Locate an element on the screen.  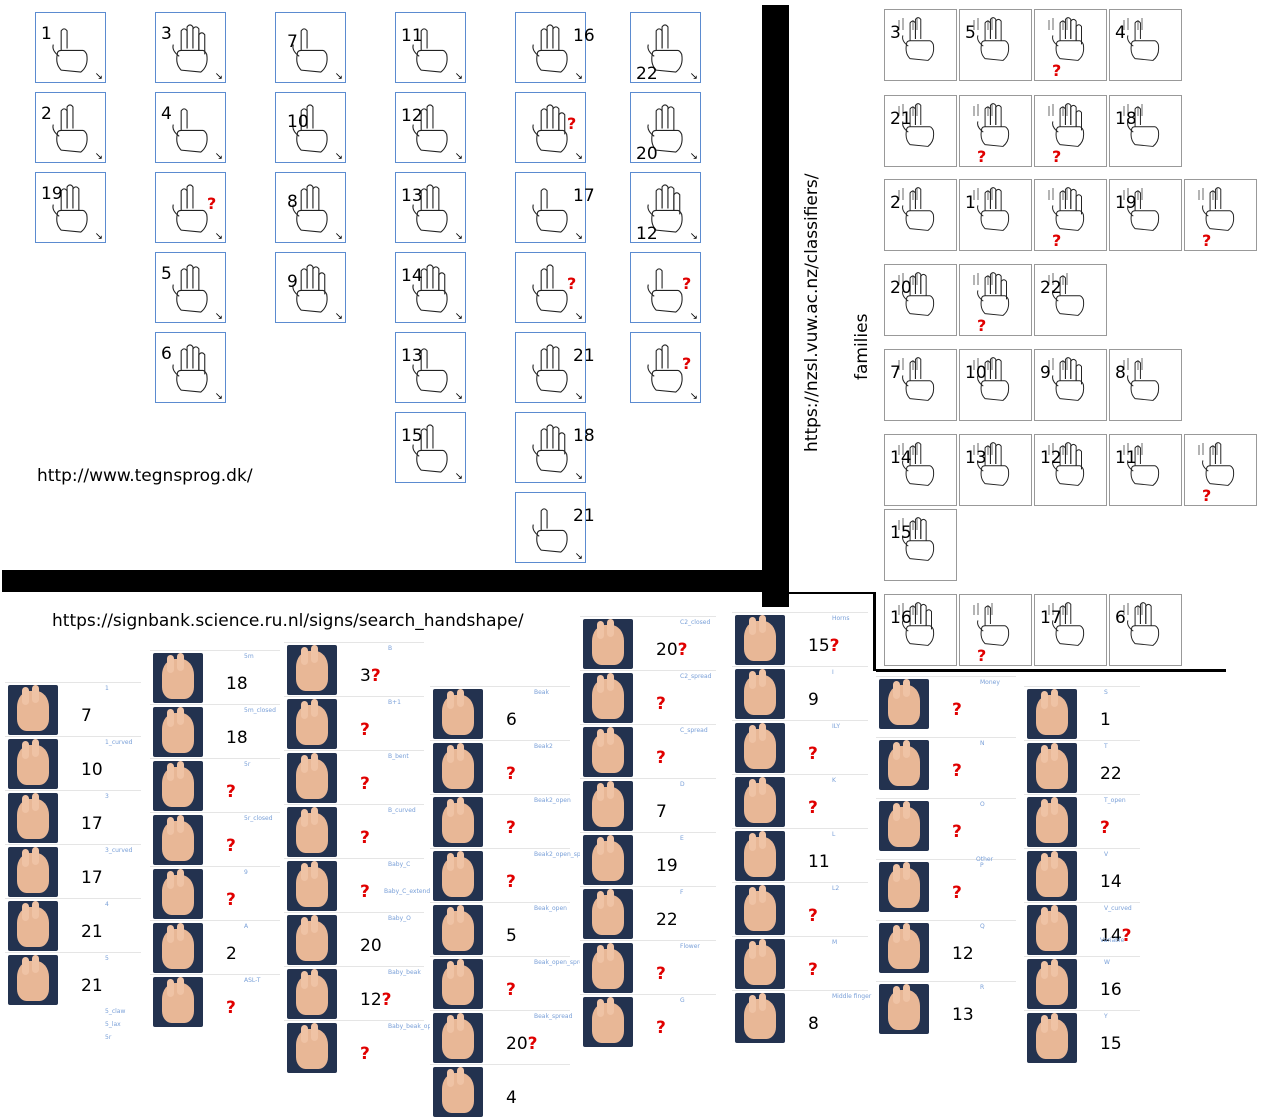
signbank-row: D is located at coordinates (648, 805).